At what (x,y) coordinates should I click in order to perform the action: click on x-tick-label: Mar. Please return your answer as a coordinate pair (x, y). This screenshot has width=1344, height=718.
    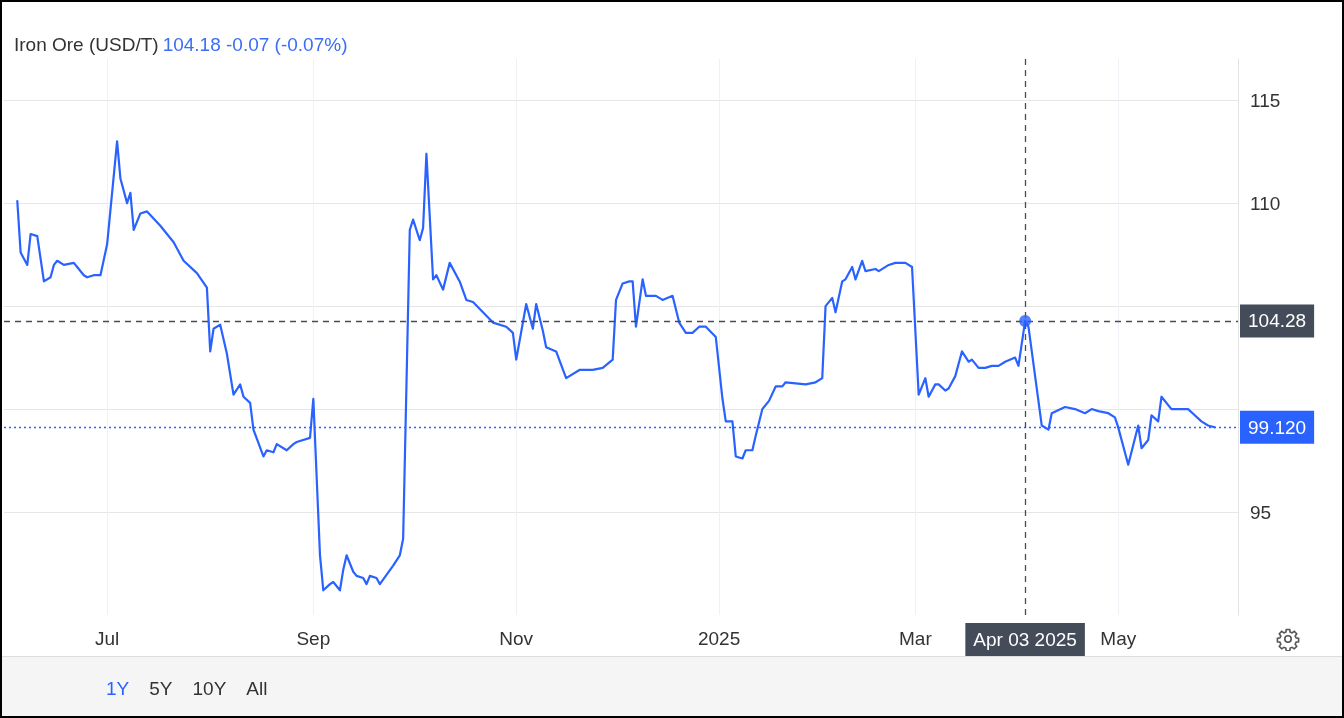
    Looking at the image, I should click on (916, 638).